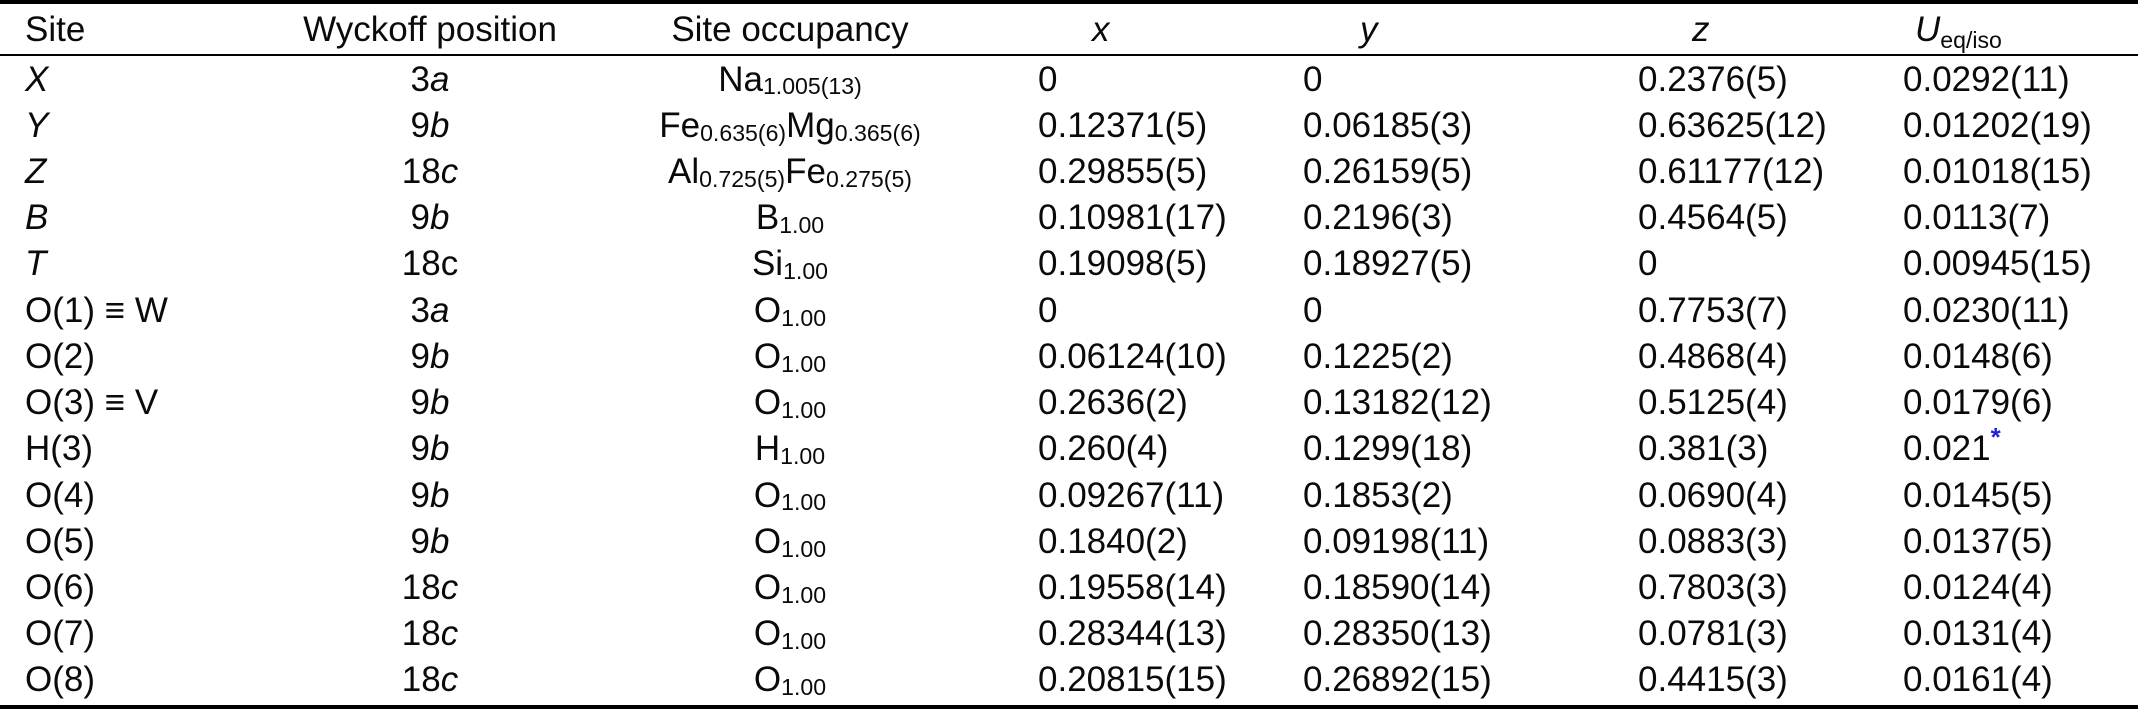 Image resolution: width=2138 pixels, height=709 pixels. Describe the element at coordinates (1978, 403) in the screenshot. I see `cell-ueq-iso: 0.0179(6)` at that location.